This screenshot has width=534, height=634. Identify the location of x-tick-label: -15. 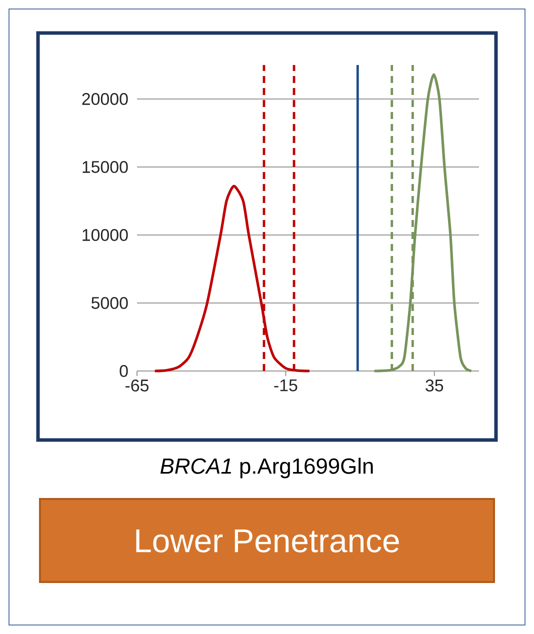
(286, 386).